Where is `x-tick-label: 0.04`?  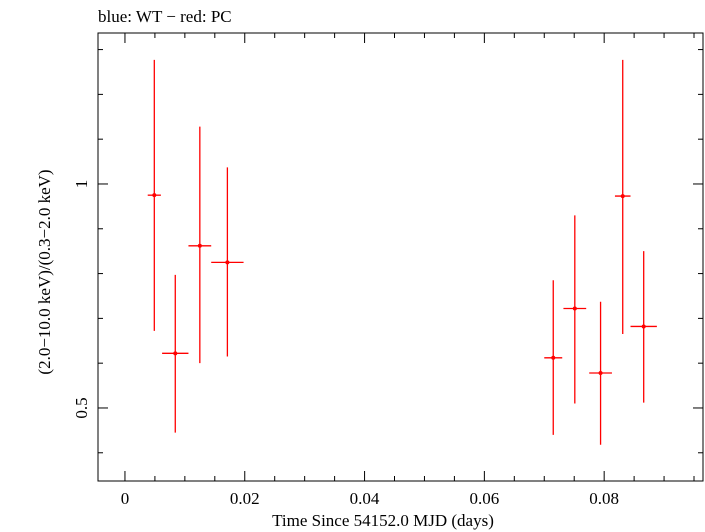
x-tick-label: 0.04 is located at coordinates (365, 498).